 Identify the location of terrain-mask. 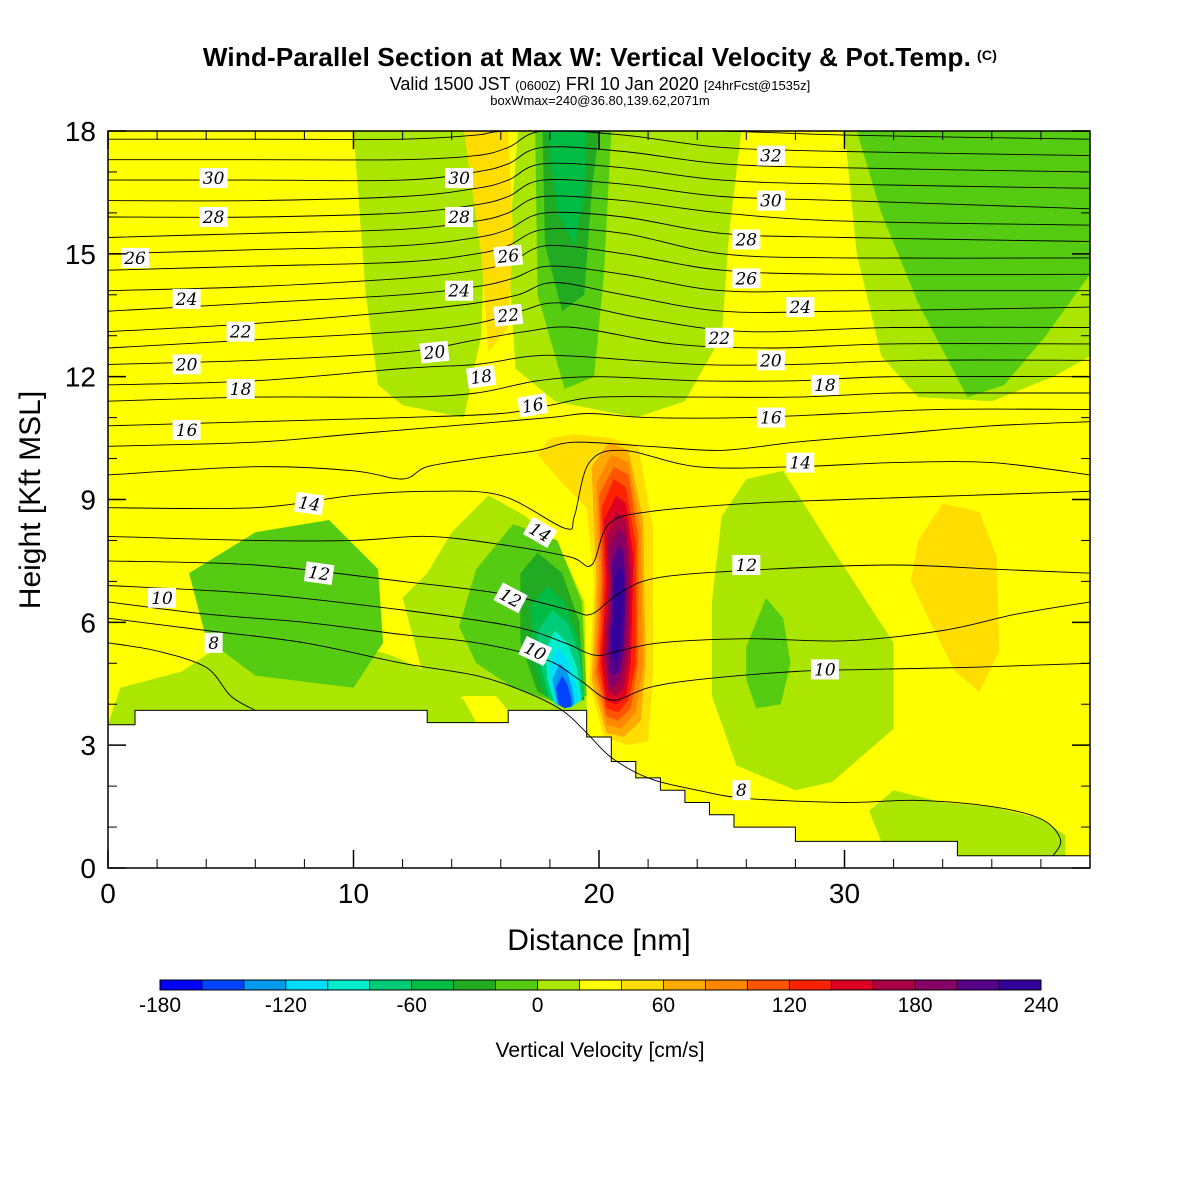
(599, 788).